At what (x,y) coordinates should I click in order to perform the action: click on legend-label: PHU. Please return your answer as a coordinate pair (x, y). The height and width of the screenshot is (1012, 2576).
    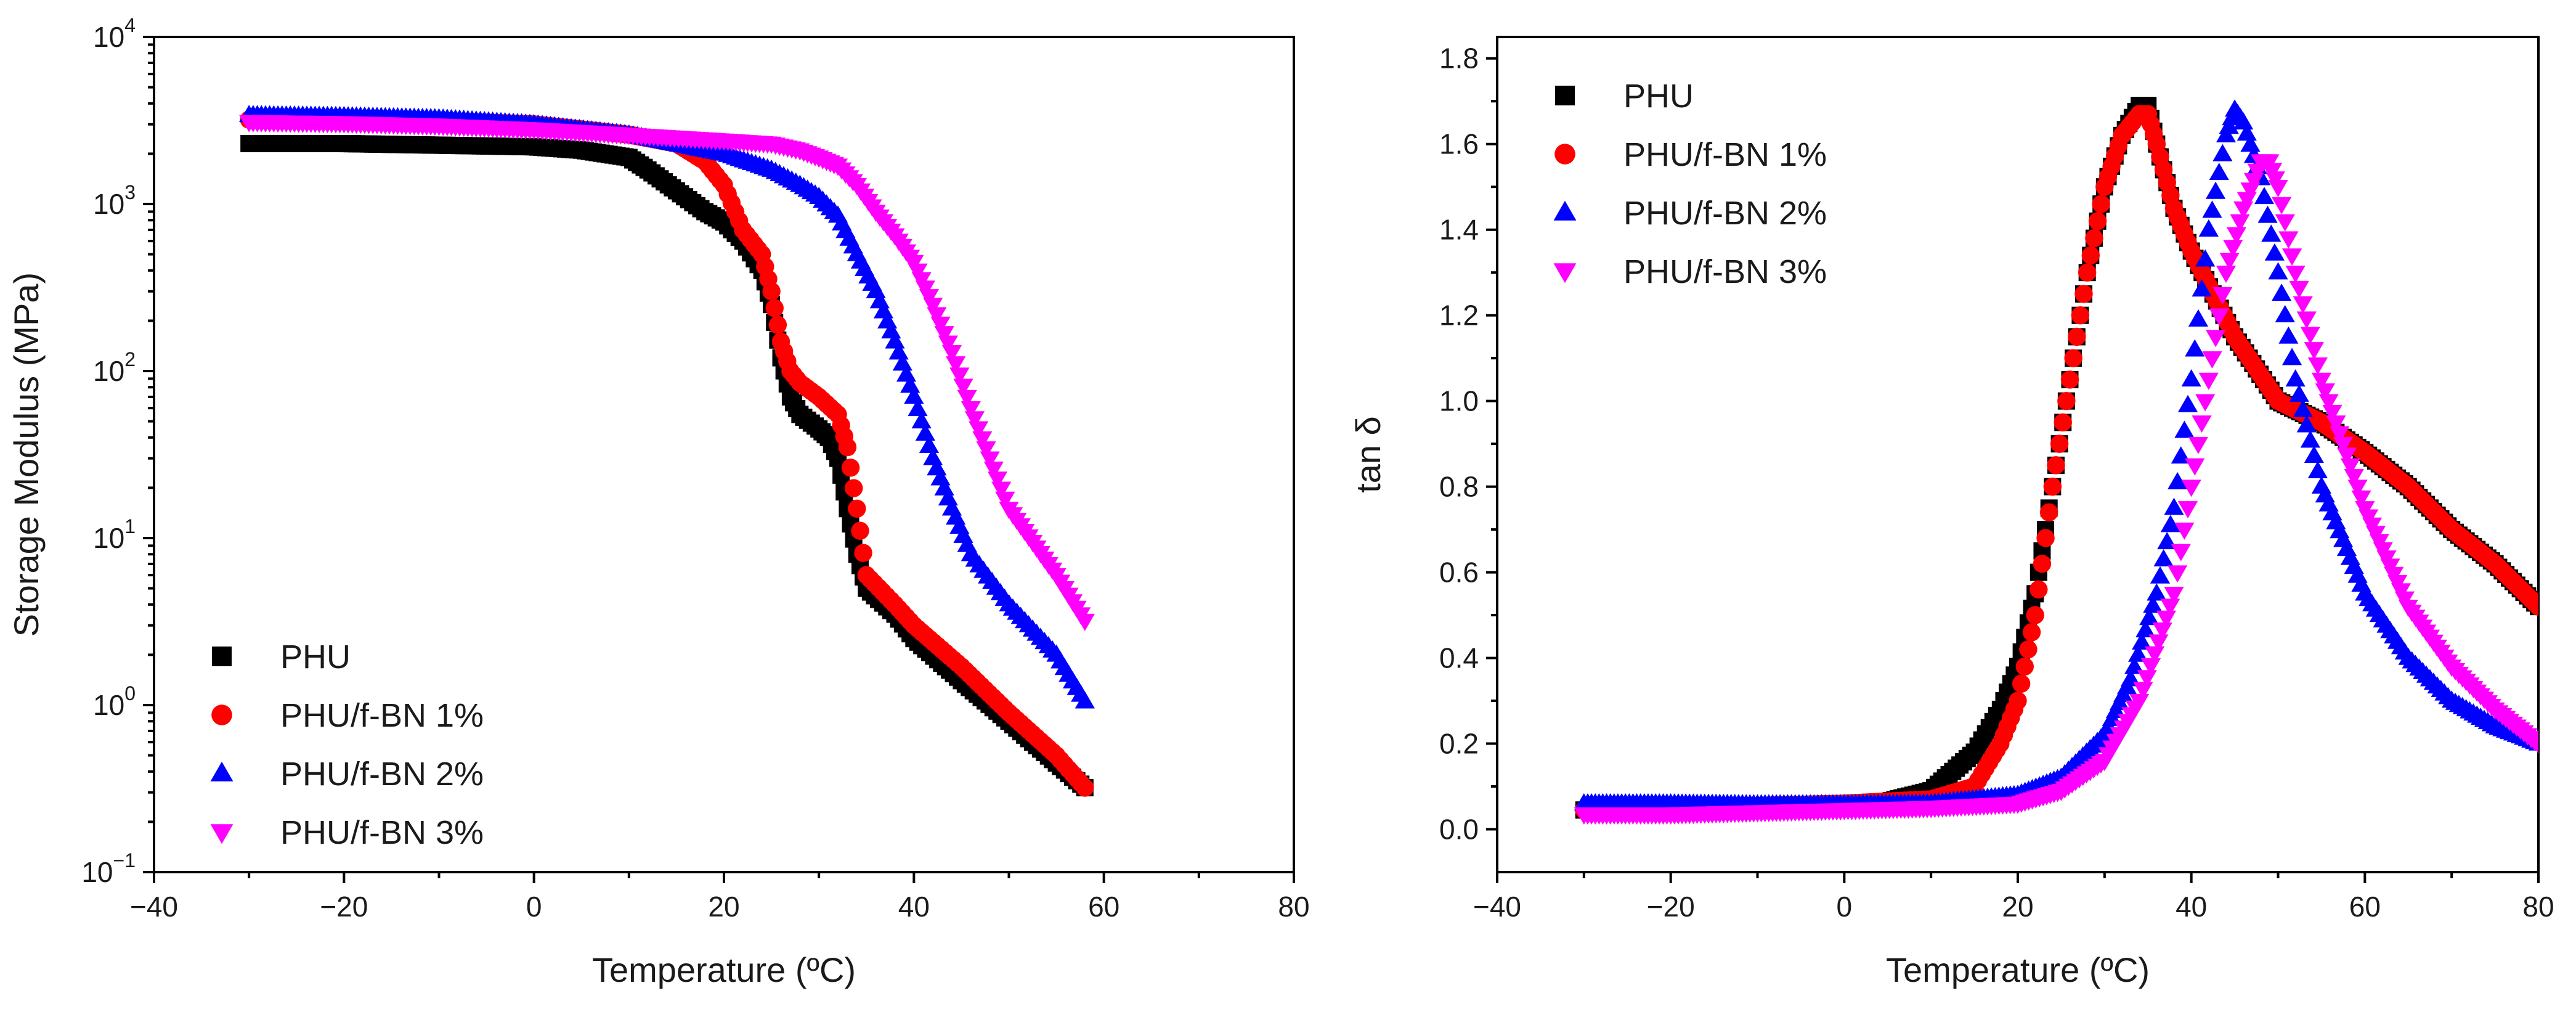
    Looking at the image, I should click on (1658, 96).